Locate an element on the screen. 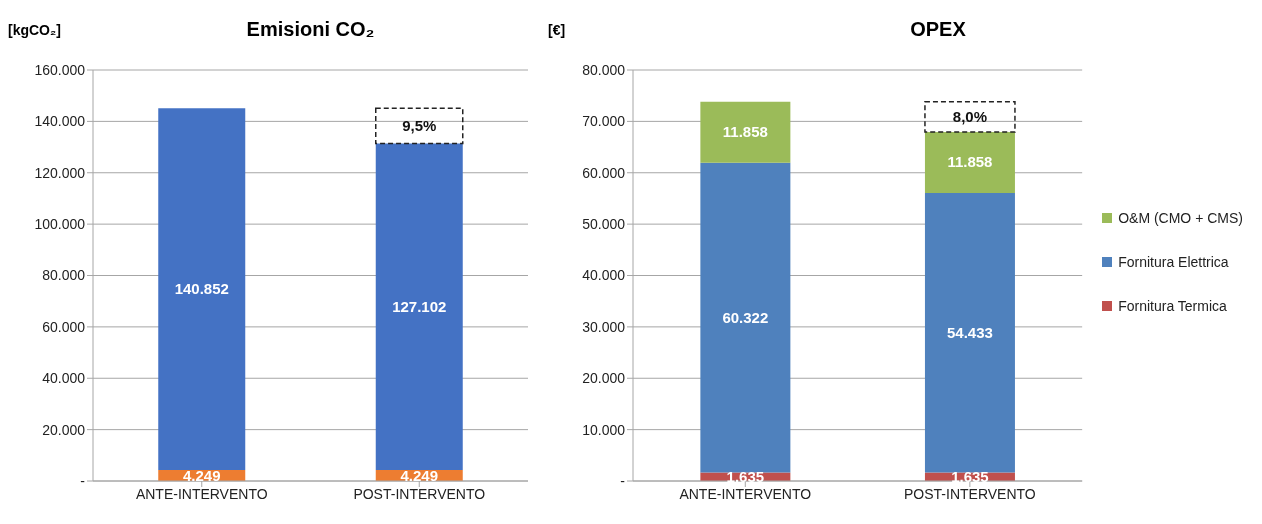  y-tick-label: 70.000 is located at coordinates (604, 121).